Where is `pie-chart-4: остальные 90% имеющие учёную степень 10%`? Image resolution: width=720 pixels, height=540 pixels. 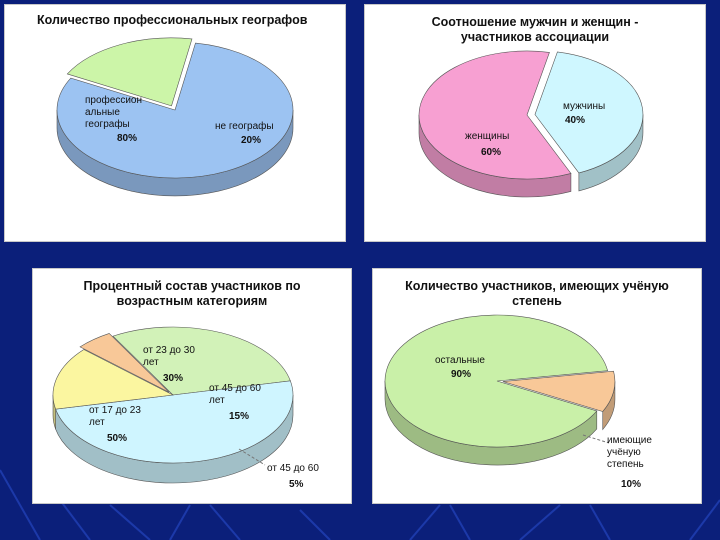 pie-chart-4: остальные 90% имеющие учёную степень 10% is located at coordinates (518, 402).